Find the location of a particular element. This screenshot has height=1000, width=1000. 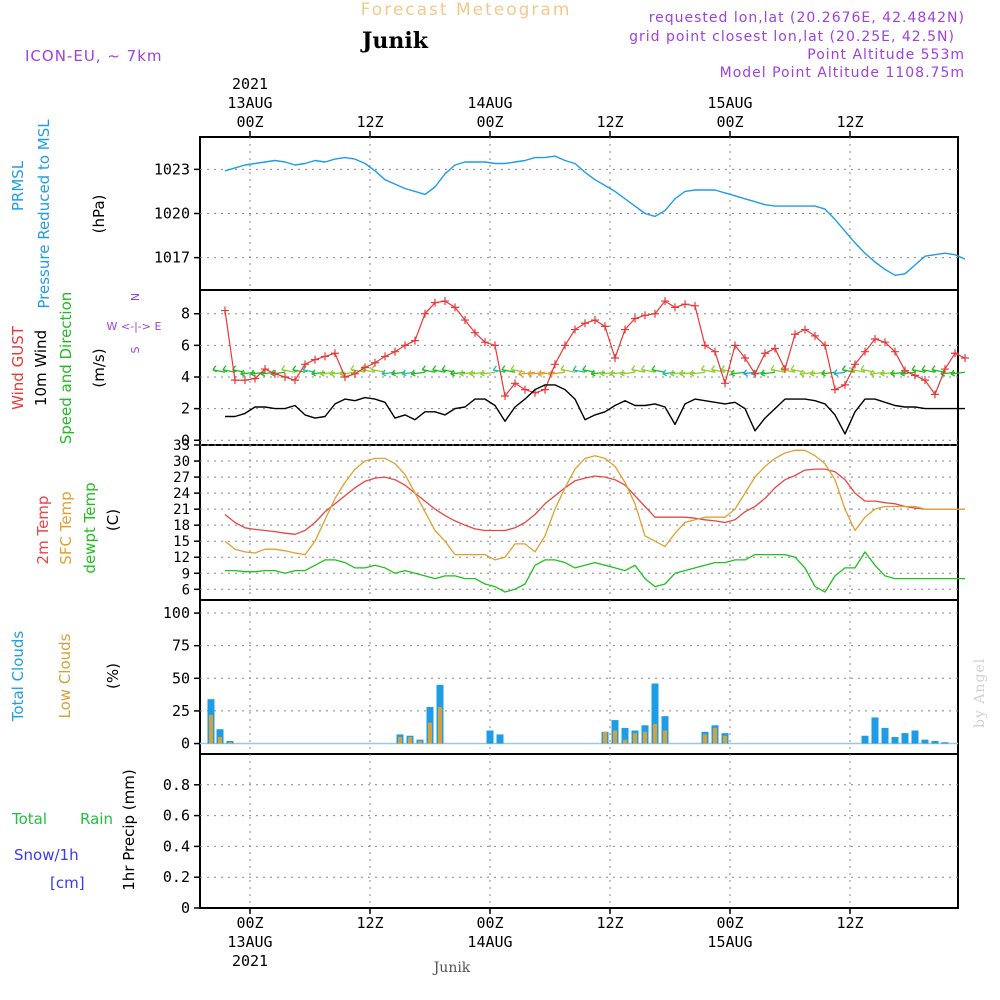

bottom-axis-label: 13AUG is located at coordinates (249, 942).